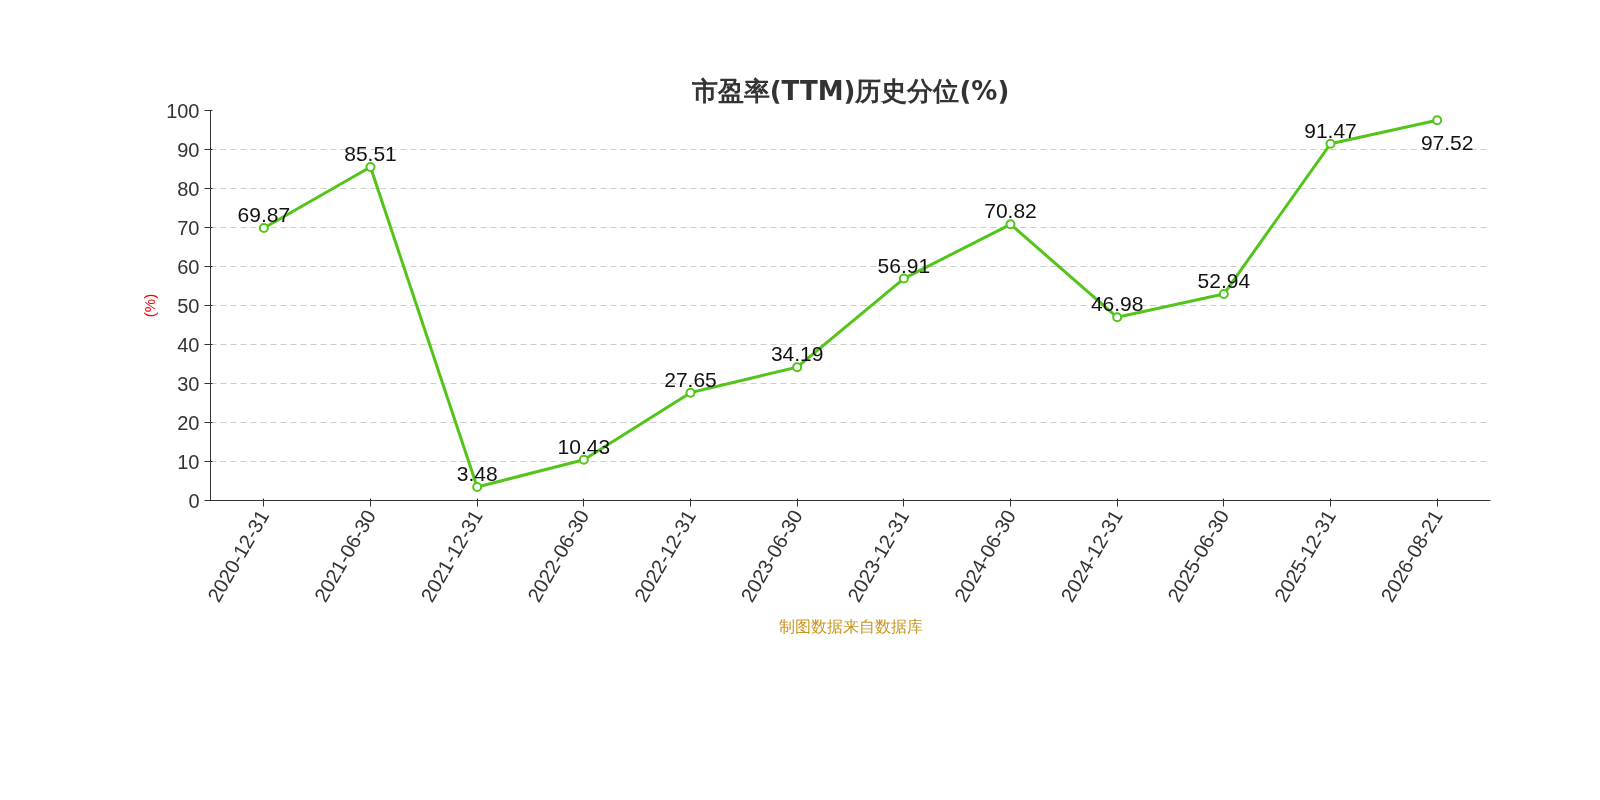  What do you see at coordinates (188, 422) in the screenshot?
I see `y-tick-label: 20` at bounding box center [188, 422].